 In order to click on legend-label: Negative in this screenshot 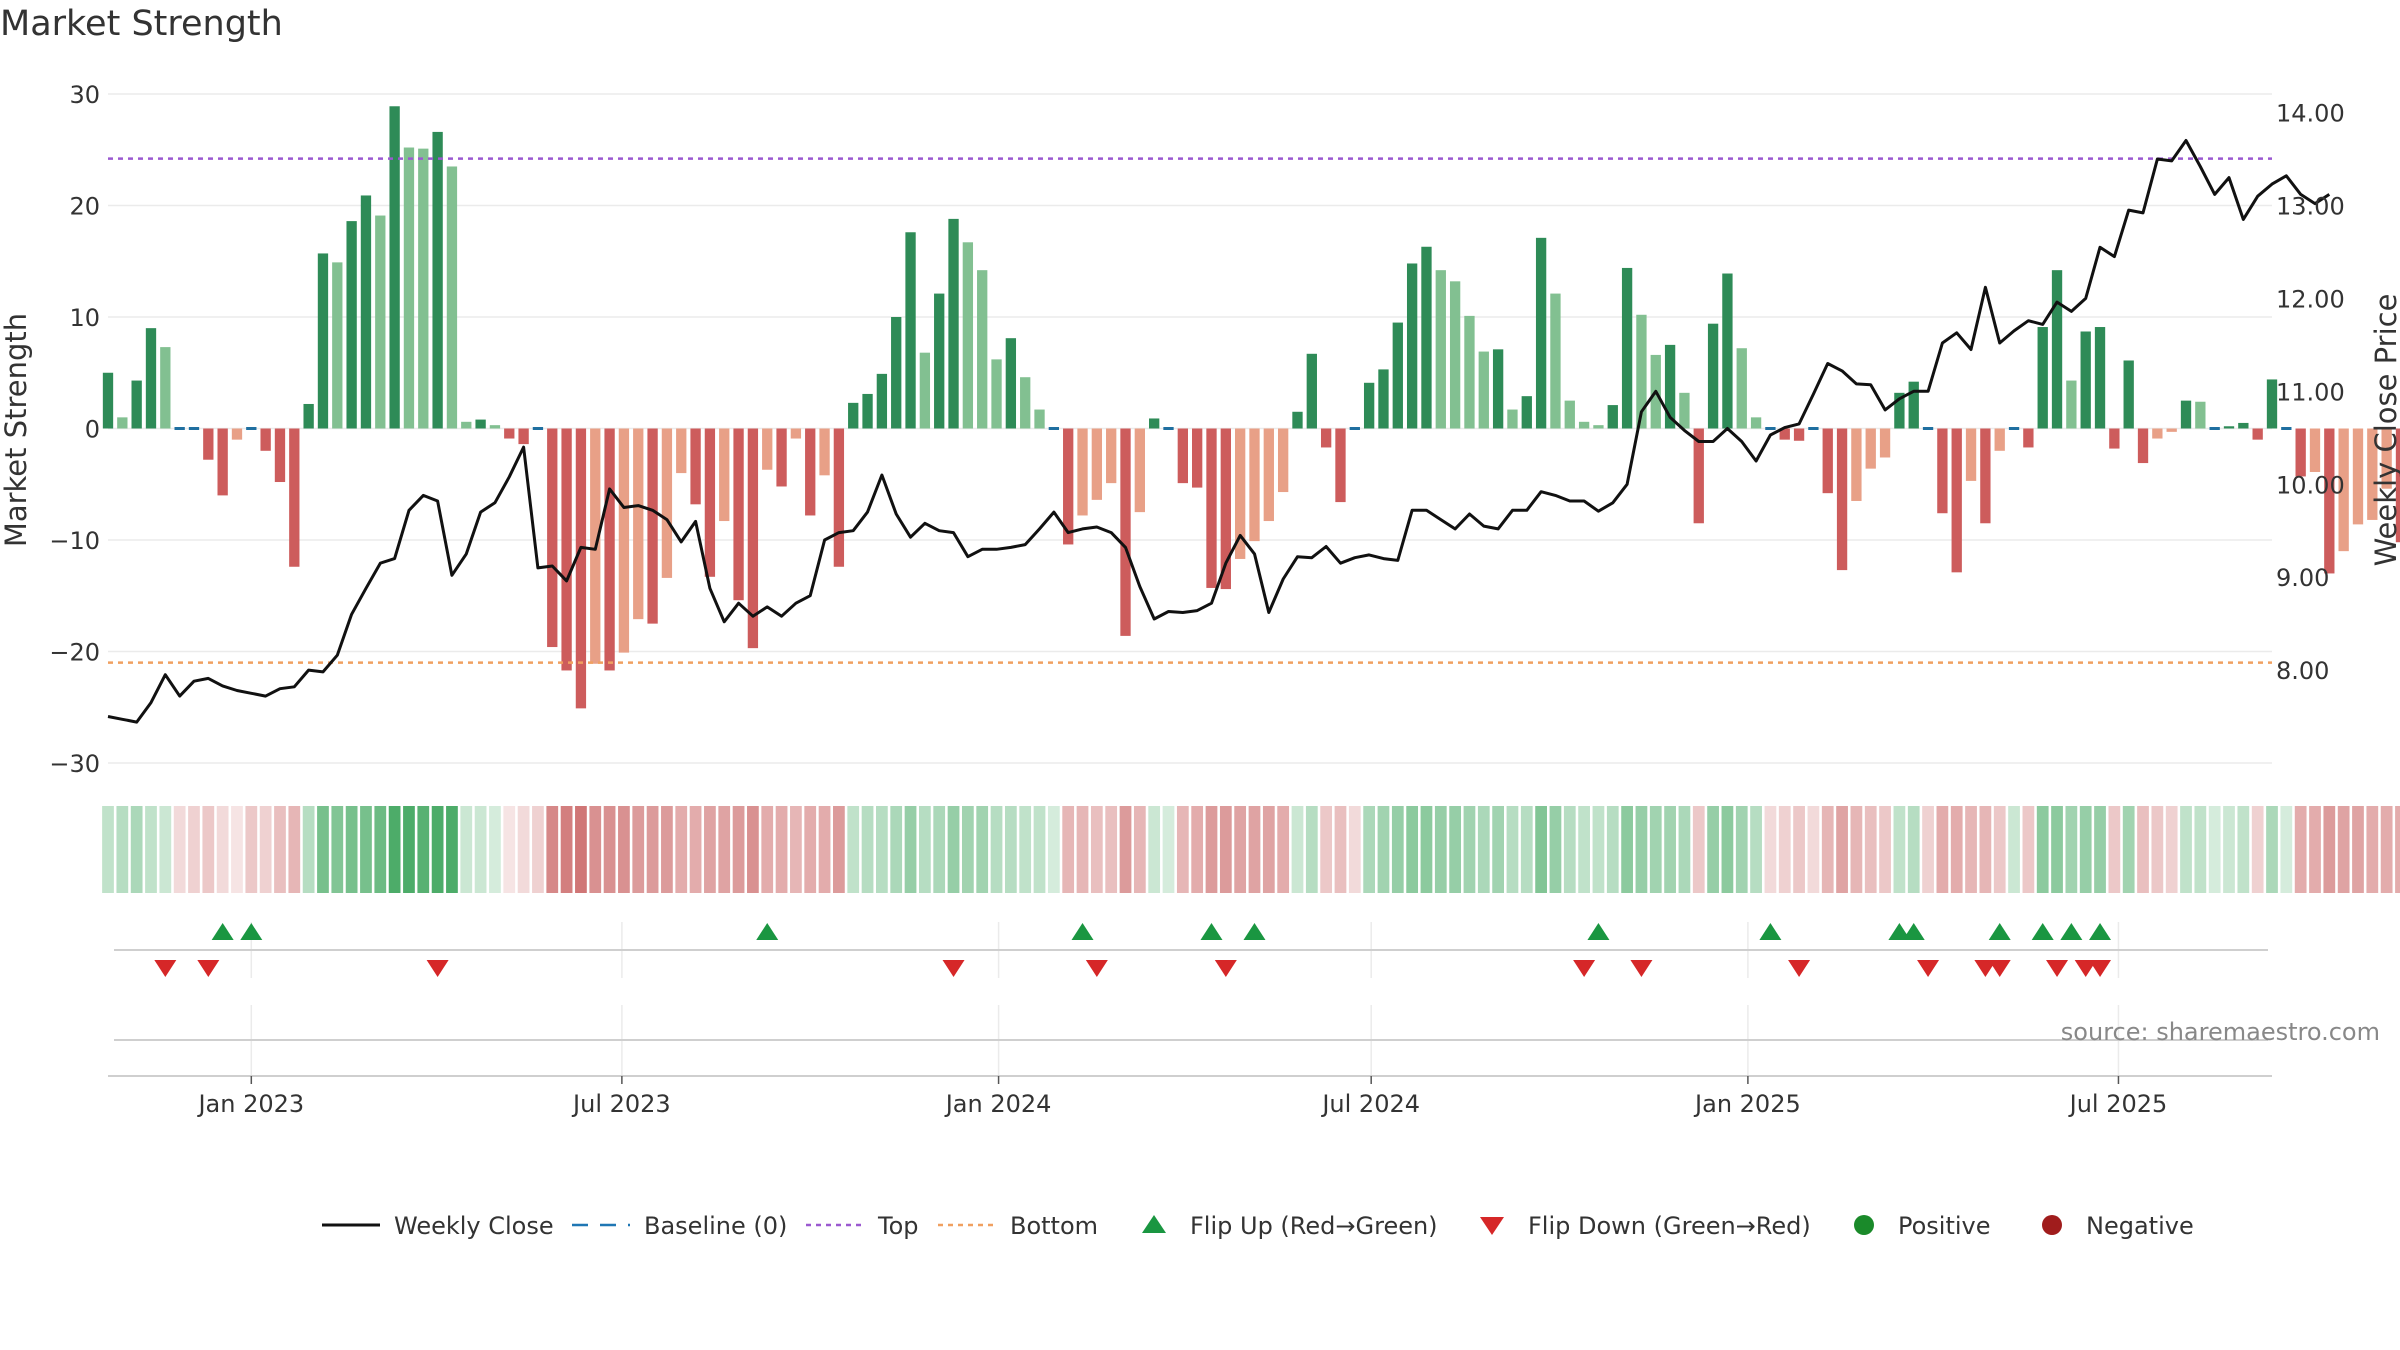, I will do `click(2140, 1226)`.